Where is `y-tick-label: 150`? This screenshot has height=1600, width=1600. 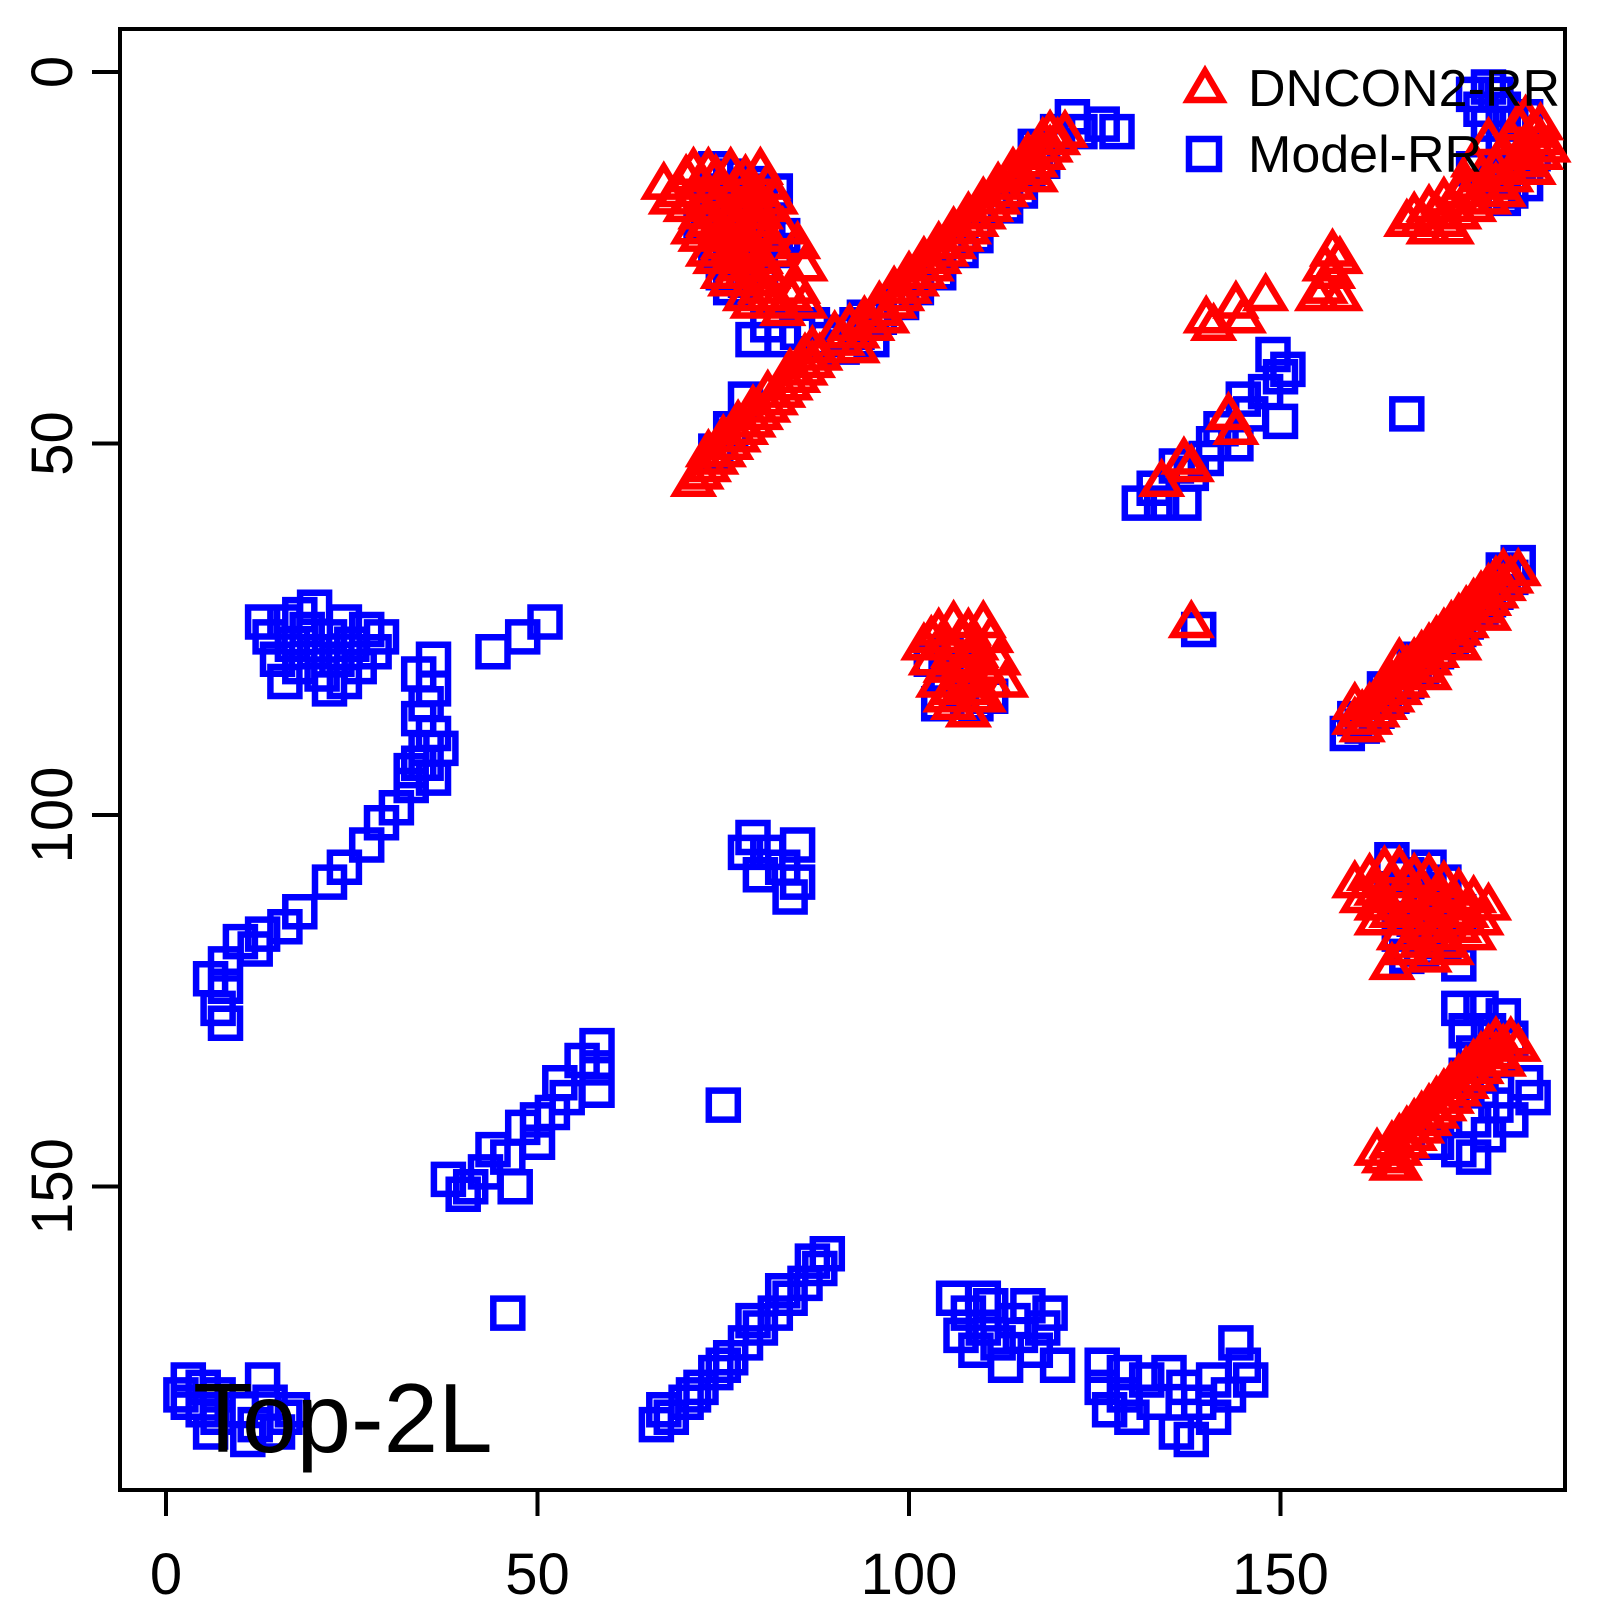 y-tick-label: 150 is located at coordinates (52, 1186).